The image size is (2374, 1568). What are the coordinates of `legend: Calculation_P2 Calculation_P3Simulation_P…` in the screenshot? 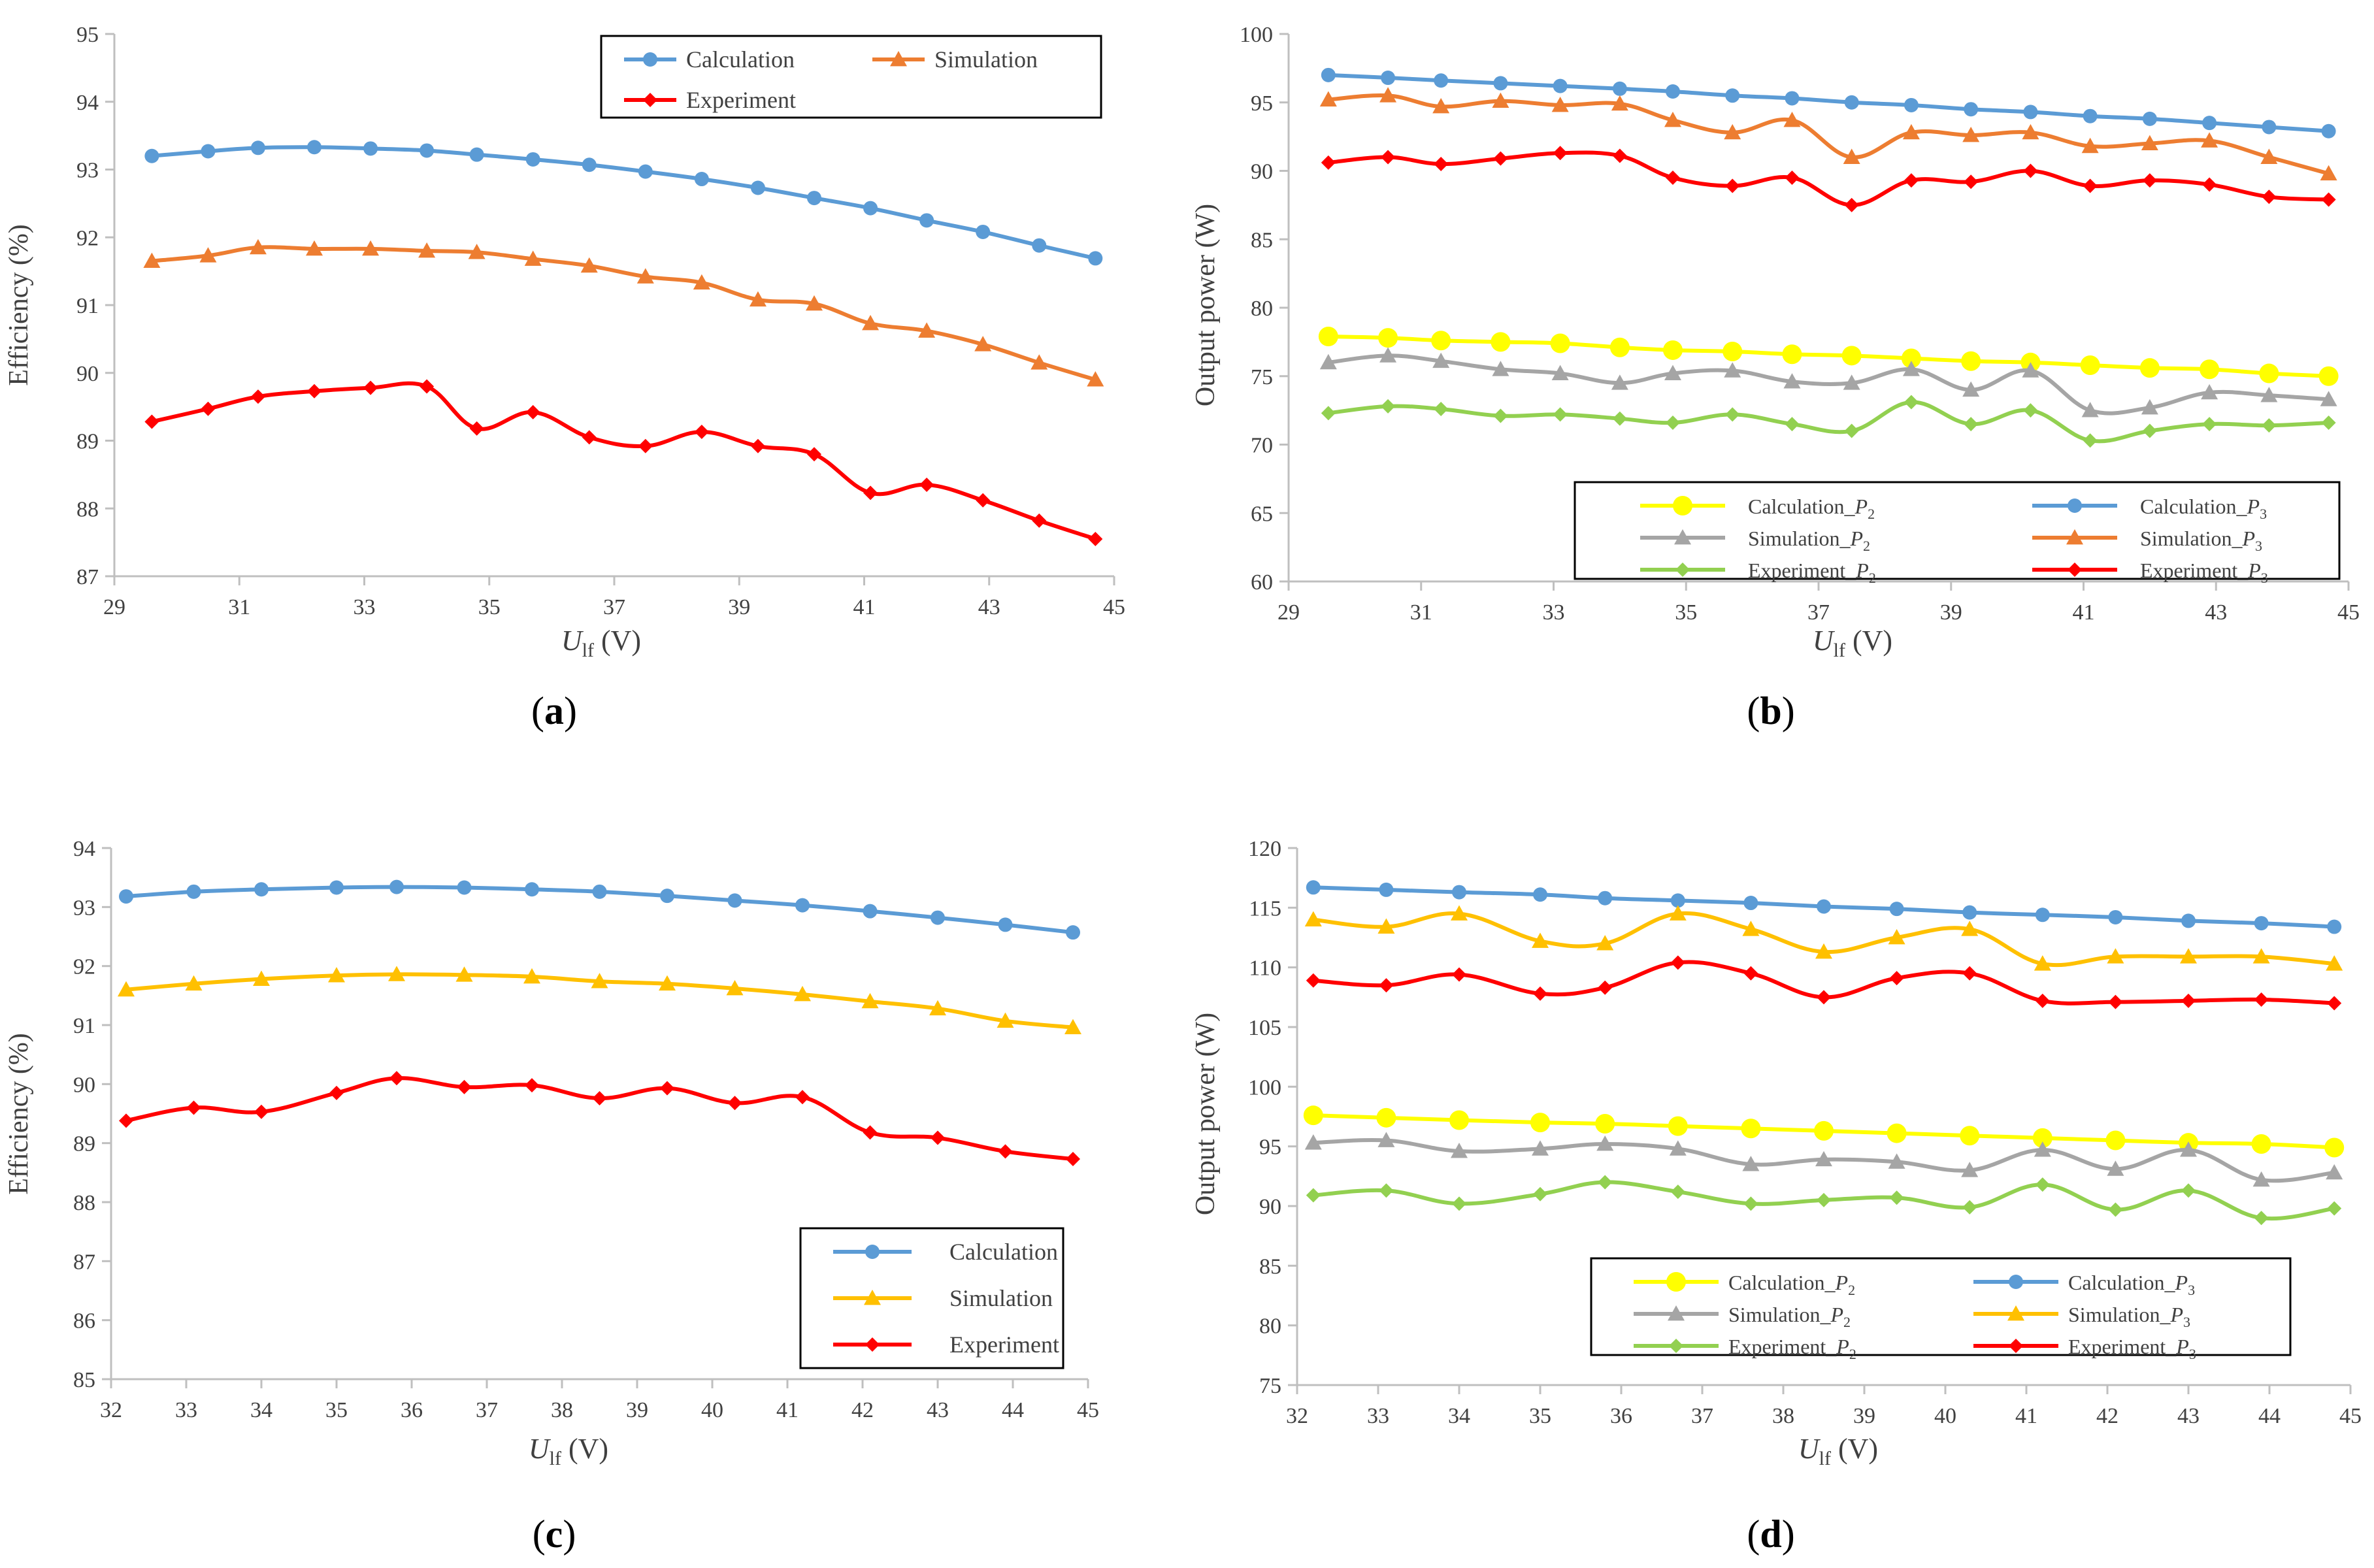 It's located at (1958, 533).